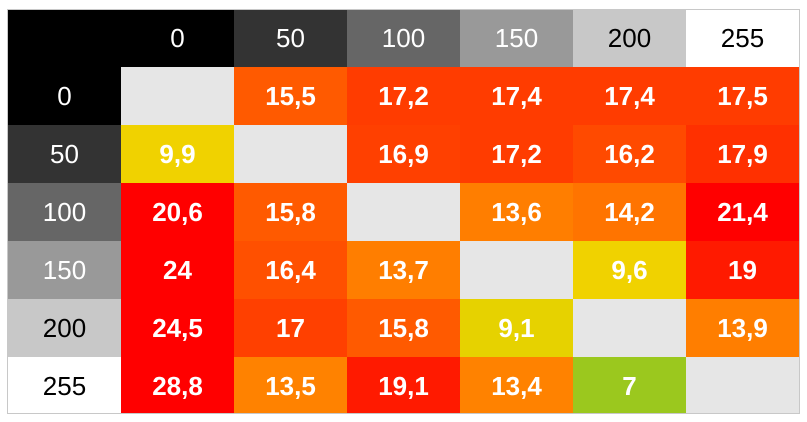 The image size is (807, 422). What do you see at coordinates (742, 154) in the screenshot?
I see `heatmap-cell-50-255: 17,9` at bounding box center [742, 154].